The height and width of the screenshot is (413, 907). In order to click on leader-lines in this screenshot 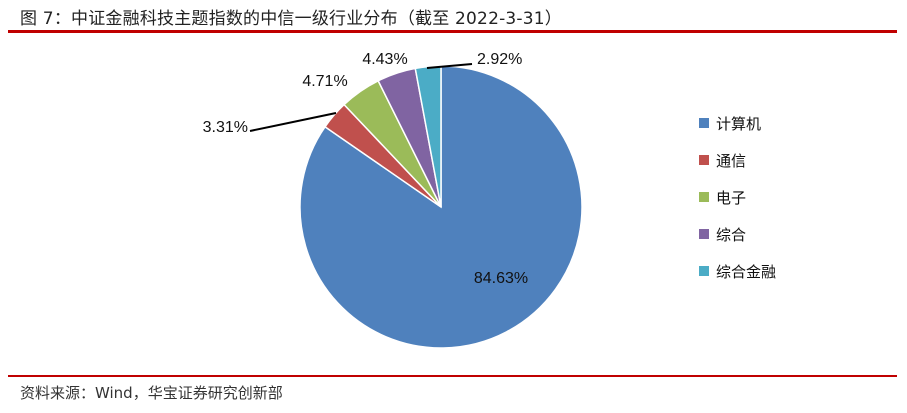, I will do `click(361, 97)`.